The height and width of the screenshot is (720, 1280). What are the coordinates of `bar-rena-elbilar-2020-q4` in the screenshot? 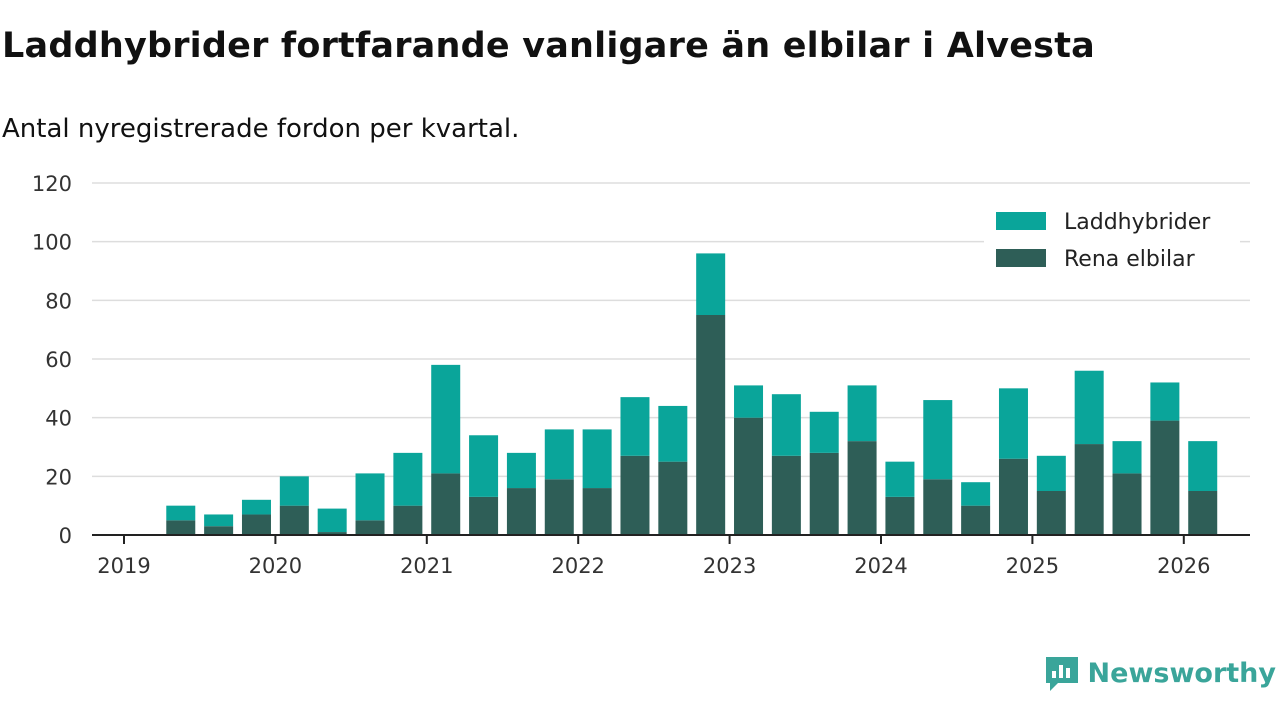 It's located at (408, 520).